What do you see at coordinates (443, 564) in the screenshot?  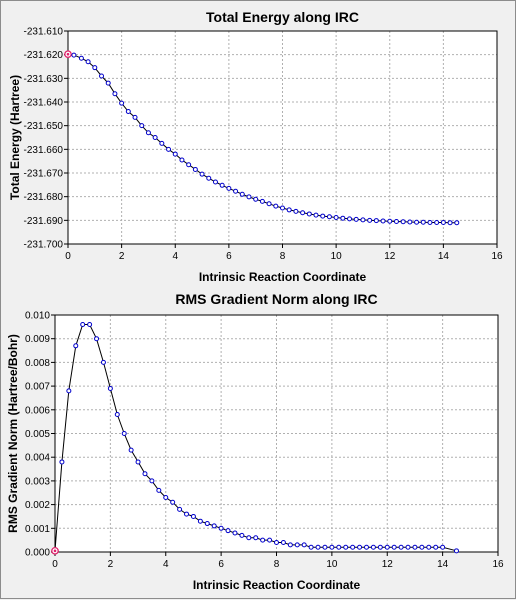 I see `x-tick-label: 14` at bounding box center [443, 564].